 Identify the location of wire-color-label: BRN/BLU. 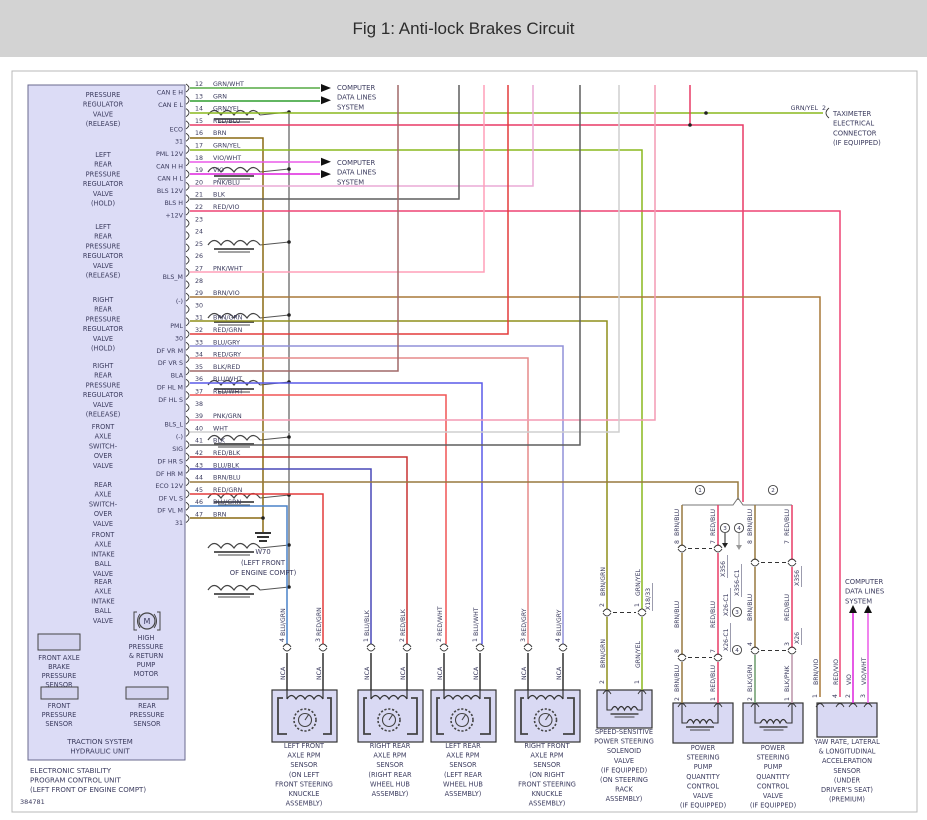
(677, 522).